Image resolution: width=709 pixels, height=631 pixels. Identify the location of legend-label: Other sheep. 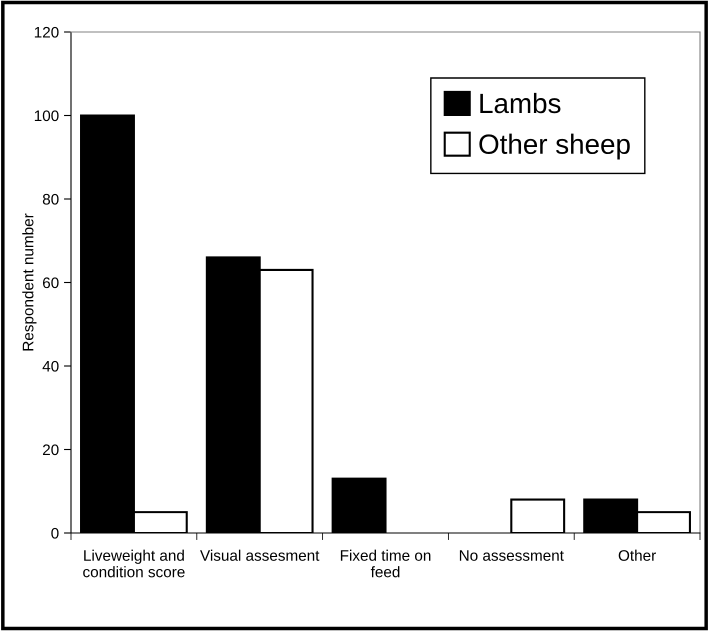
(554, 147).